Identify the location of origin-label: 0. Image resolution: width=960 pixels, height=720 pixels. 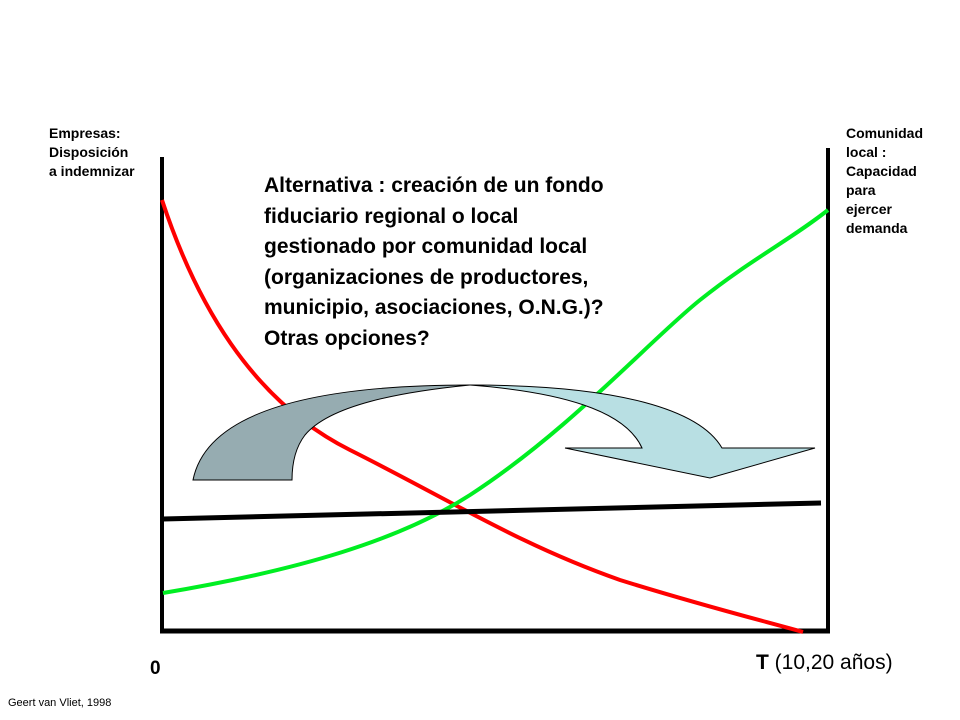
(155, 668).